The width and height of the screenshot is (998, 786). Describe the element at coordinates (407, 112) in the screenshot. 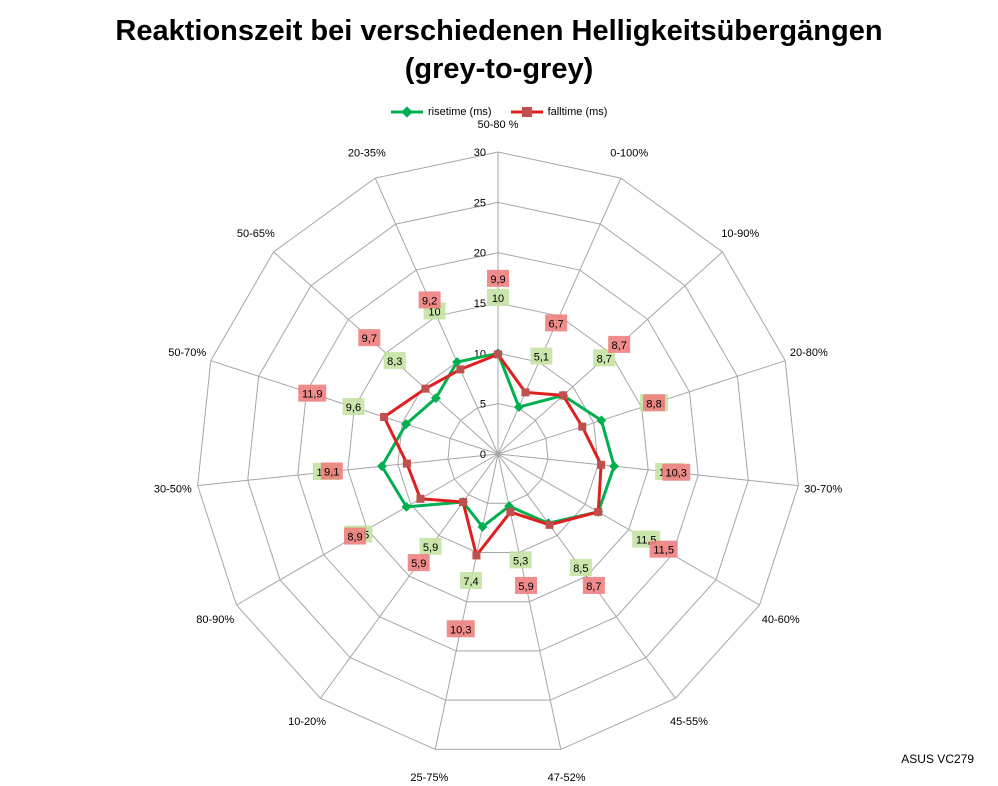

I see `legend-swatch-risetime` at that location.